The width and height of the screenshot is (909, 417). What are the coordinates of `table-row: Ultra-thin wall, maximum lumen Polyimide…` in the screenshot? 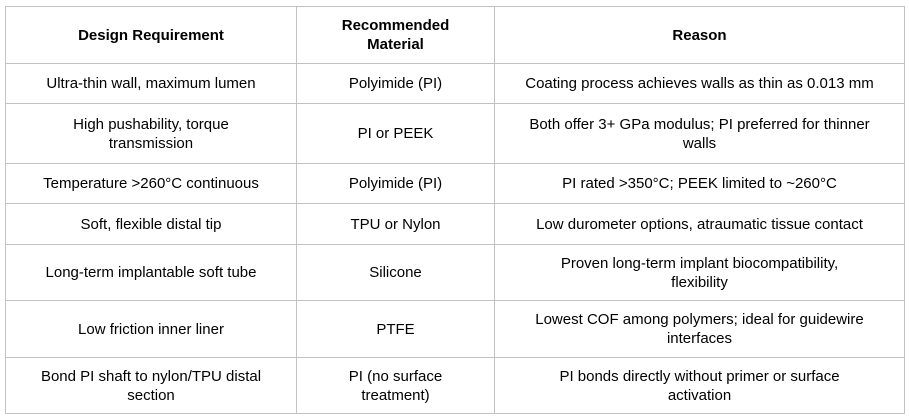 It's located at (455, 83).